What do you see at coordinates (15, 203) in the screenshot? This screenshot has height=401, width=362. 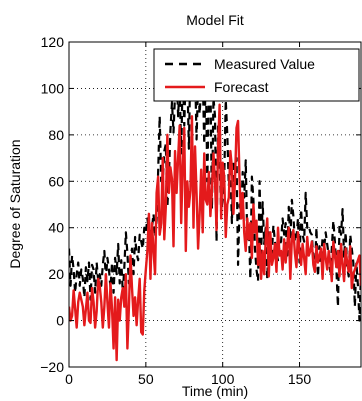 I see `y-axis-label: Degree of Saturation` at bounding box center [15, 203].